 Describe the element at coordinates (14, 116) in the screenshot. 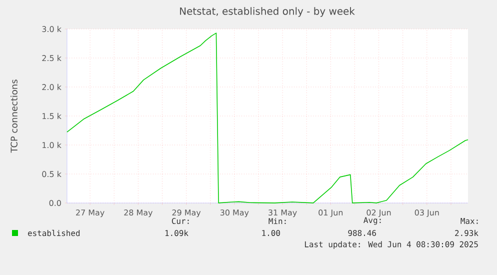

I see `y-axis-title: TCP connections` at that location.